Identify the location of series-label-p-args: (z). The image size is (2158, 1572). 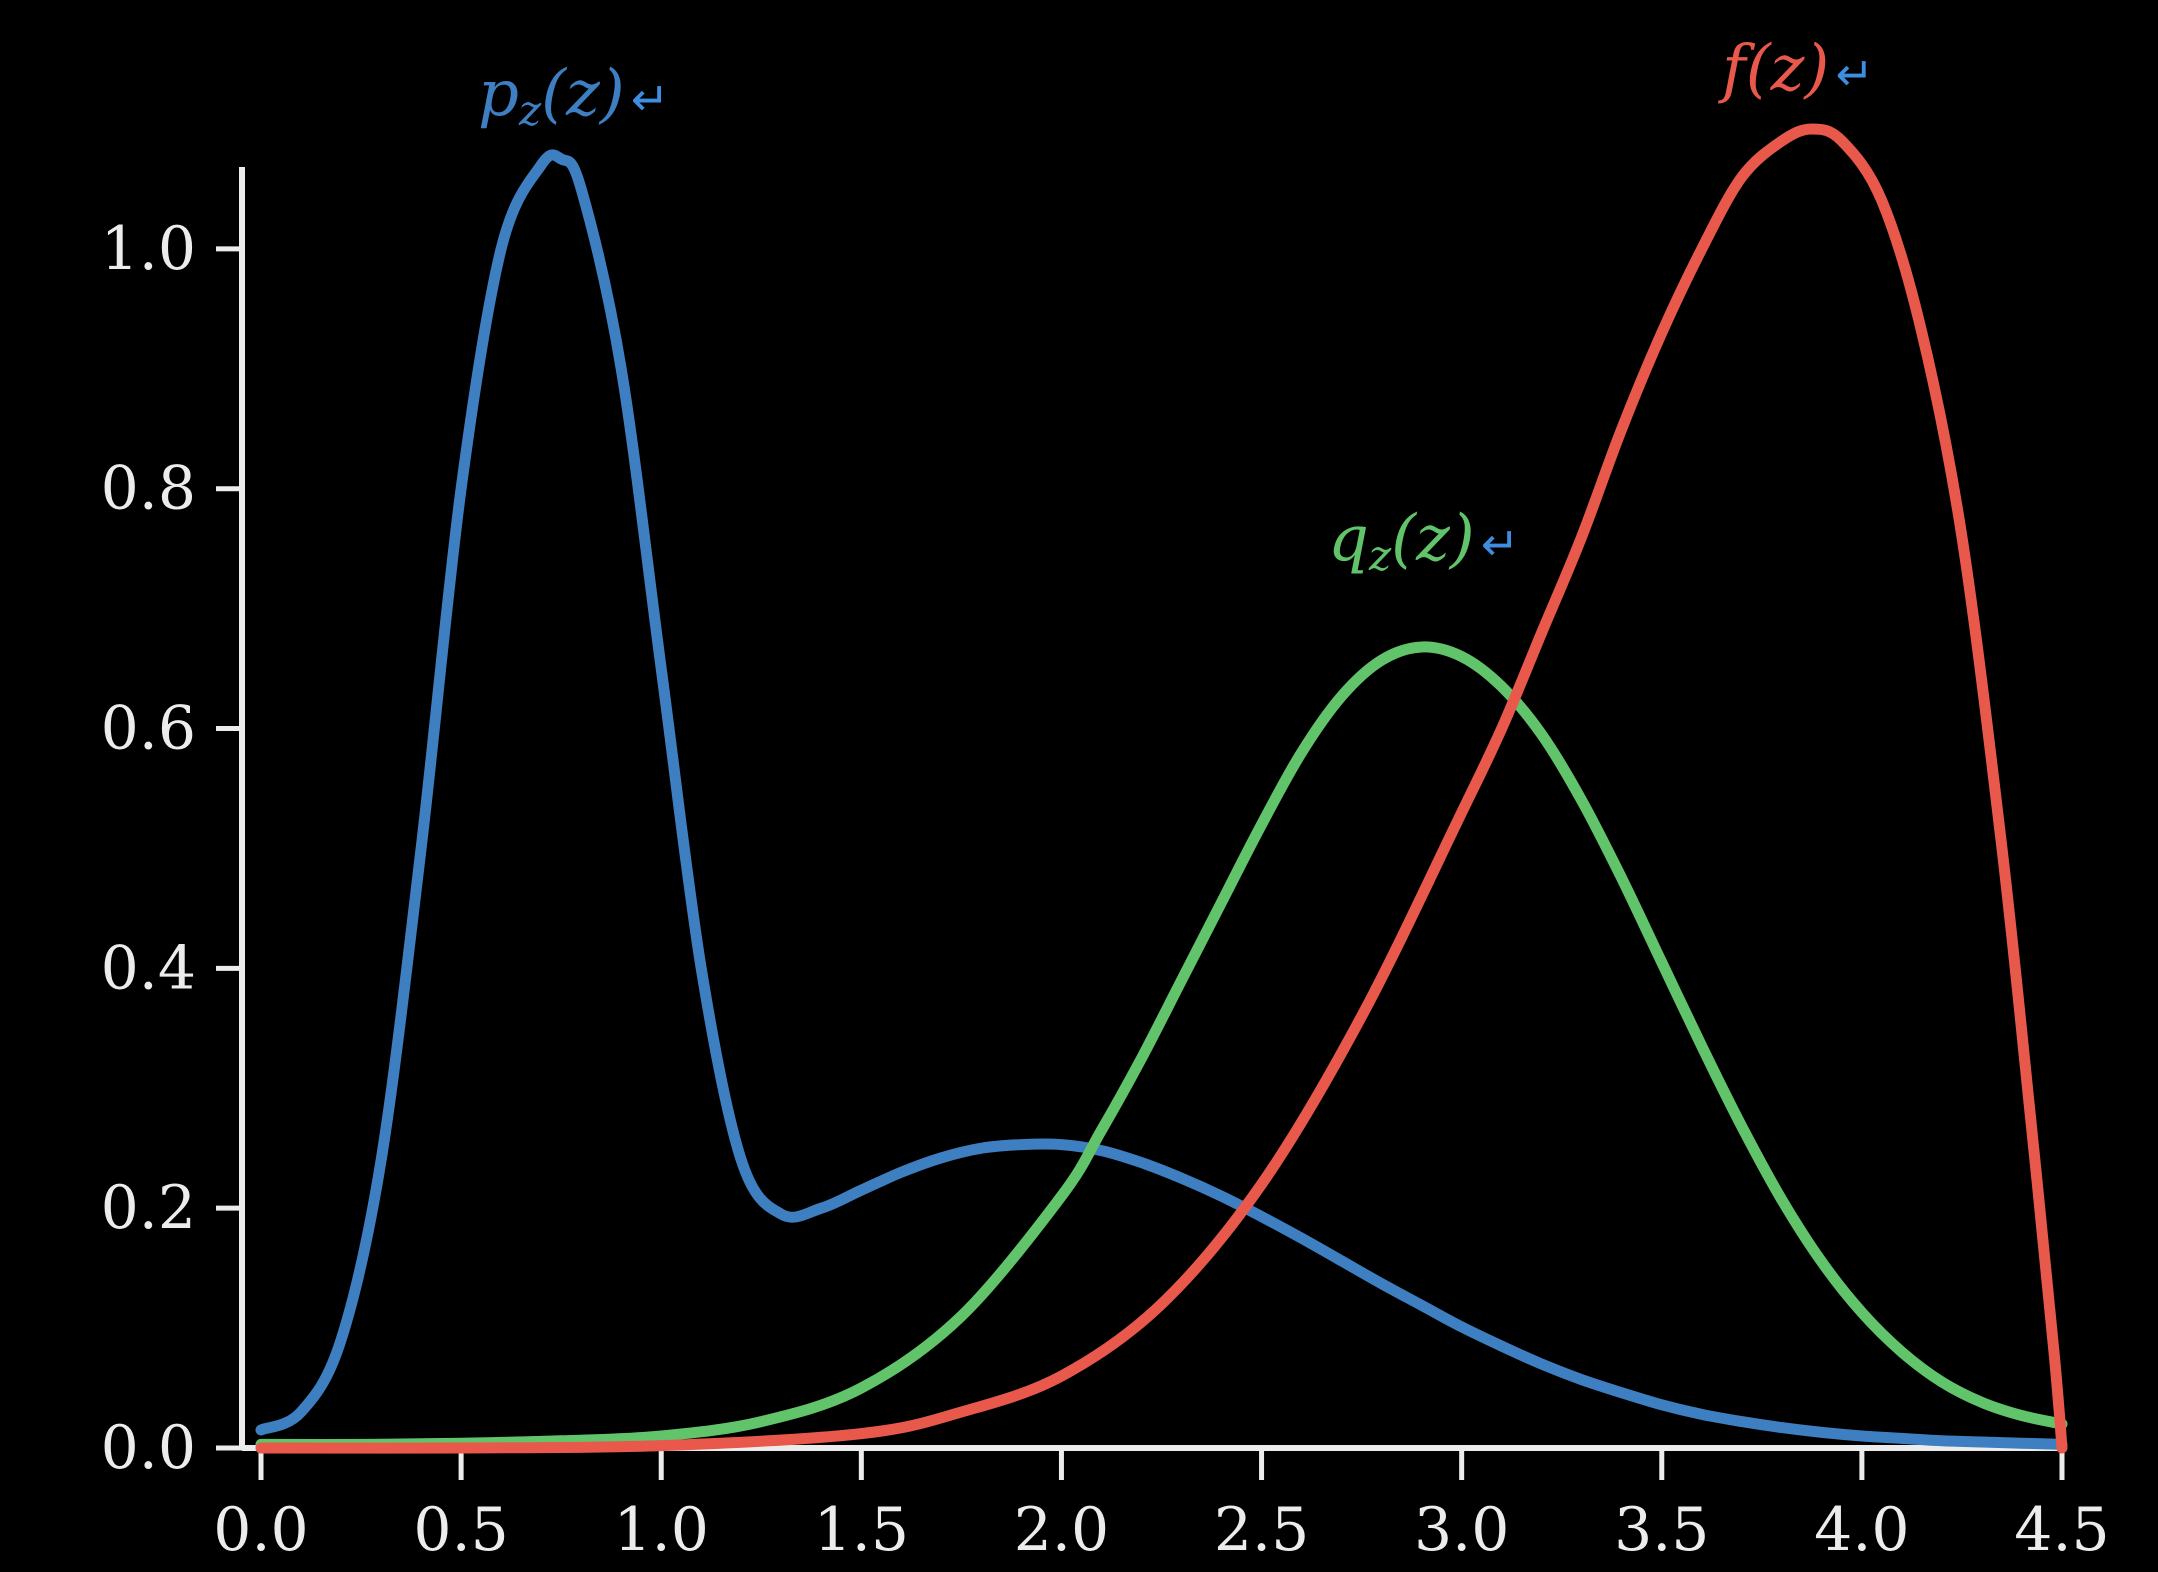
(583, 94).